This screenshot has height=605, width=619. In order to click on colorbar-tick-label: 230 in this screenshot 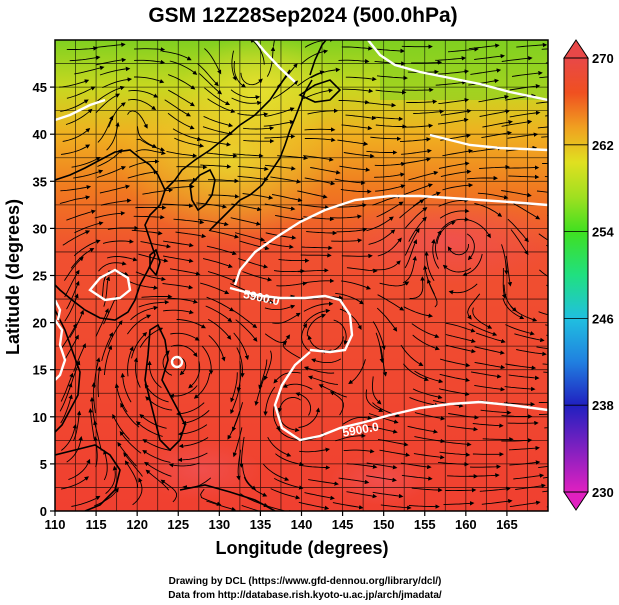, I will do `click(603, 492)`.